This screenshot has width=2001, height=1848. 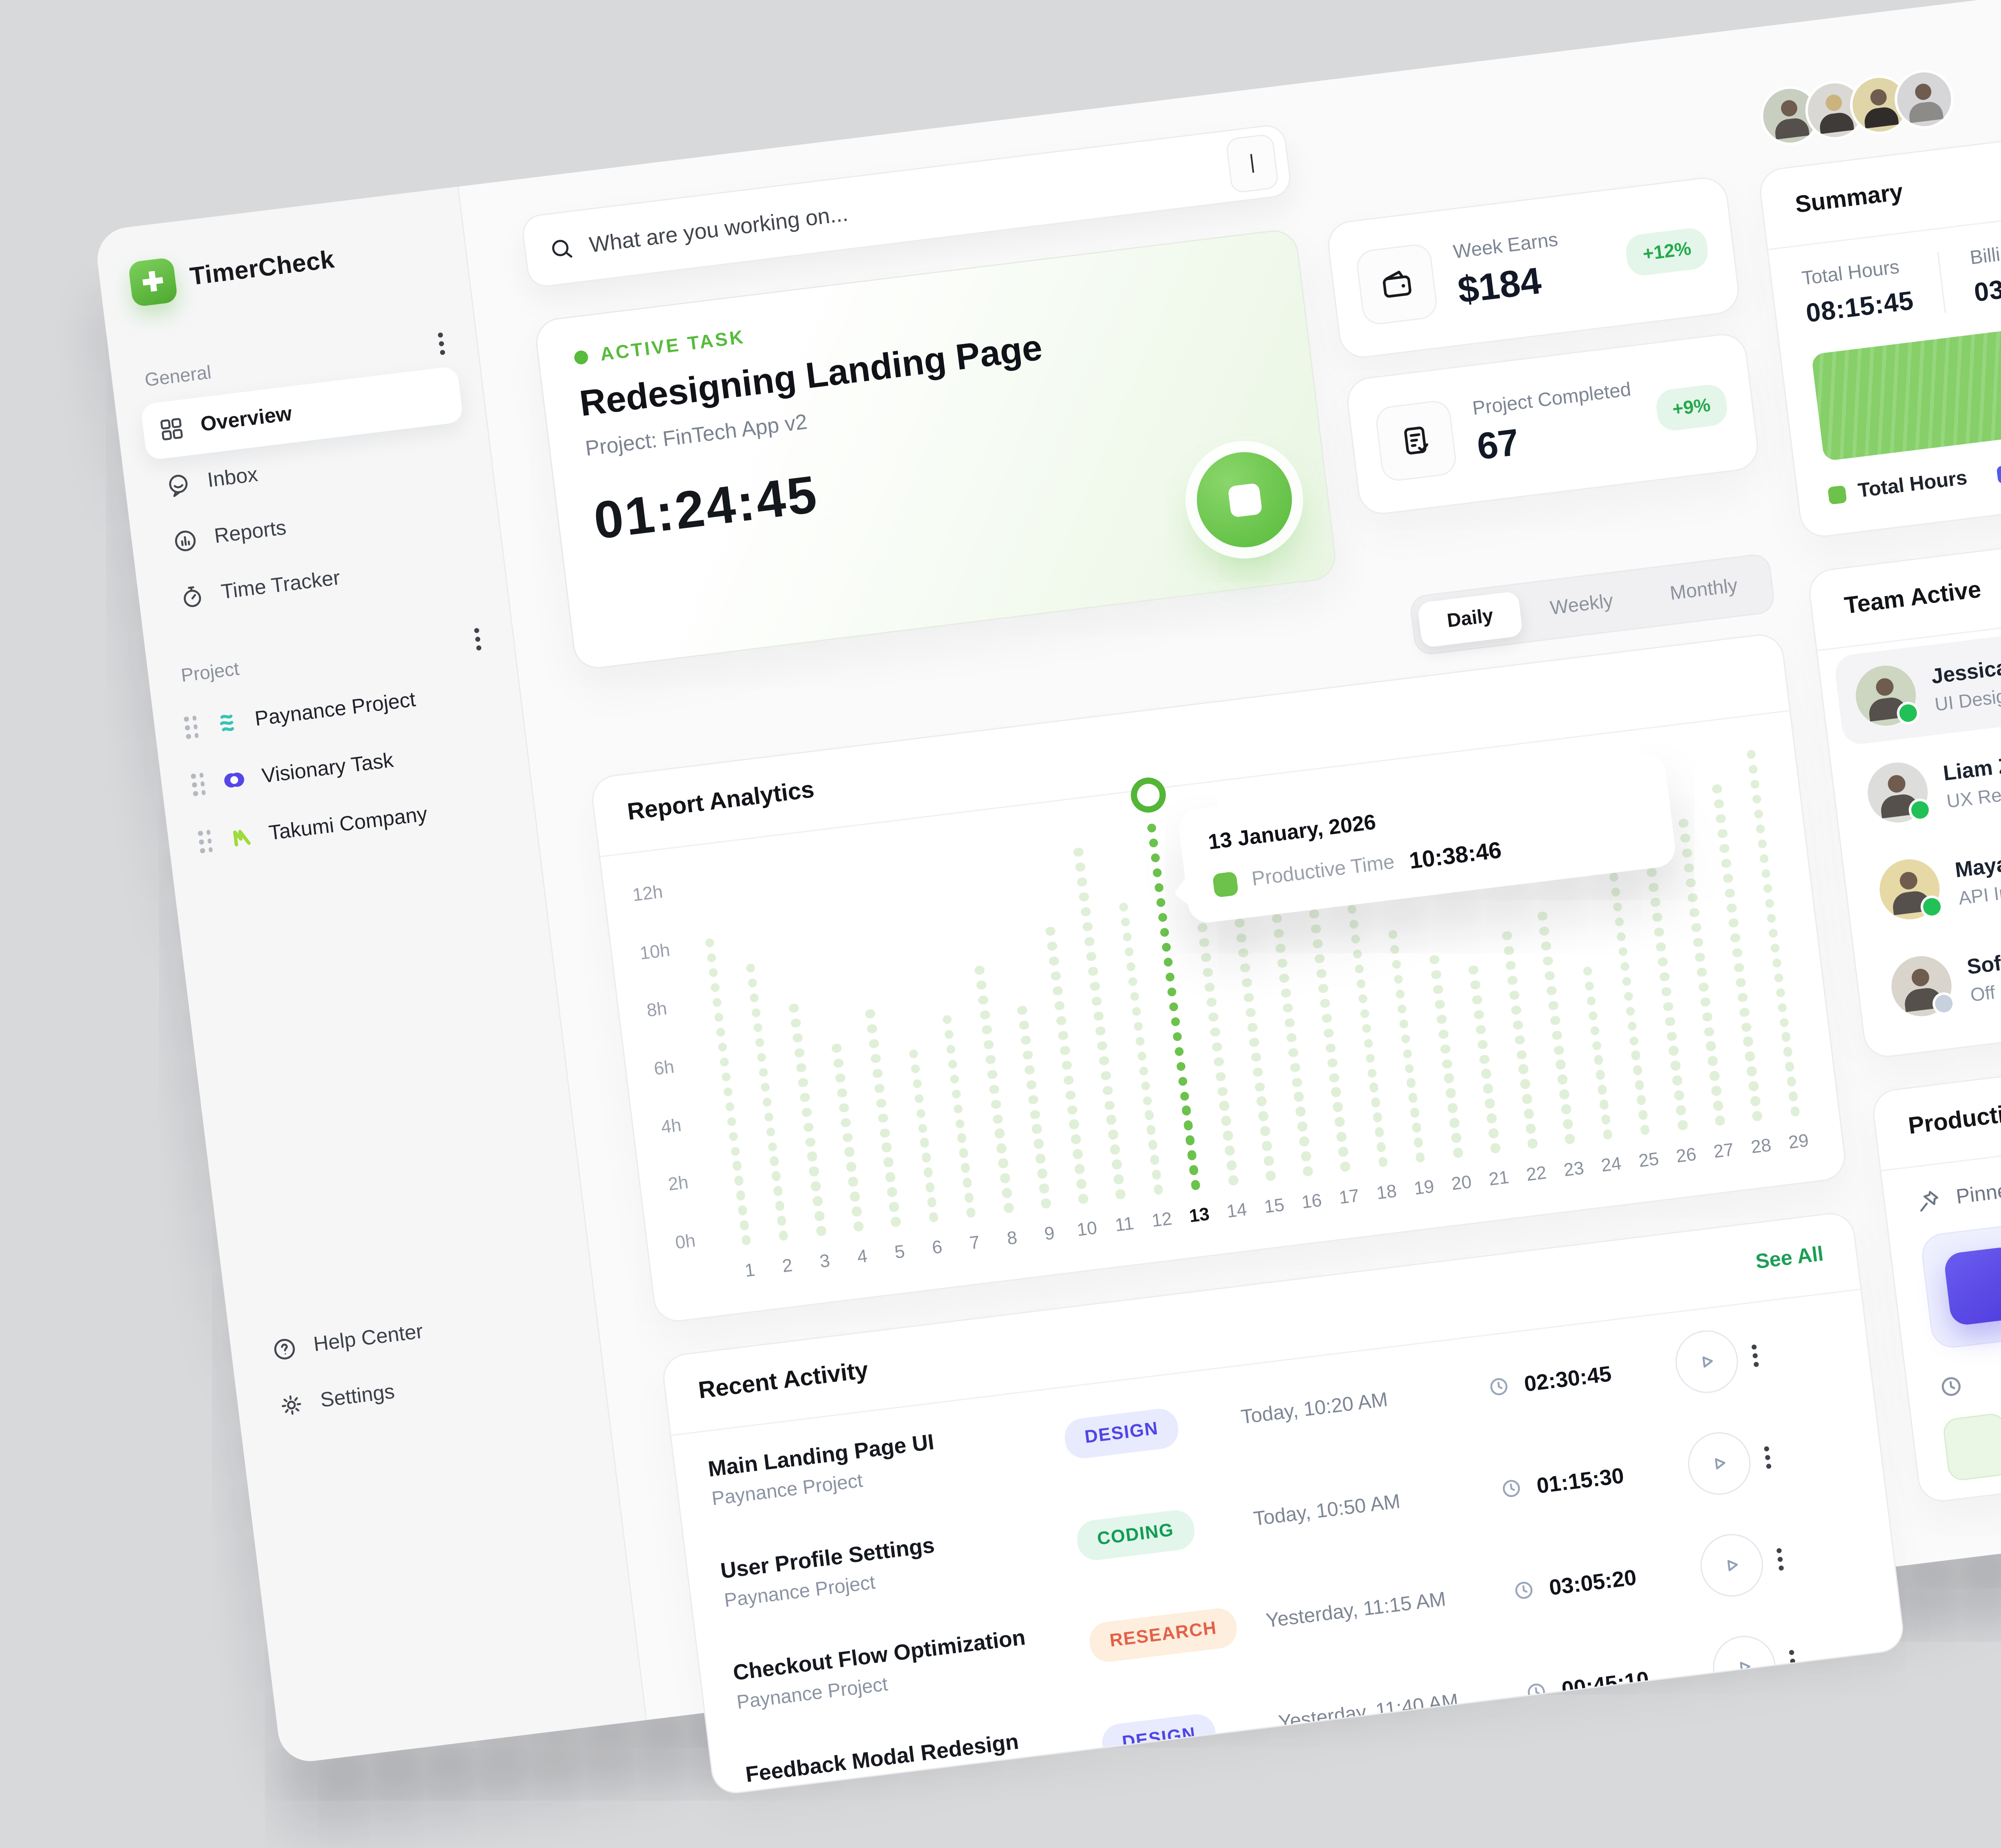 What do you see at coordinates (1416, 441) in the screenshot?
I see `doc-check-icon` at bounding box center [1416, 441].